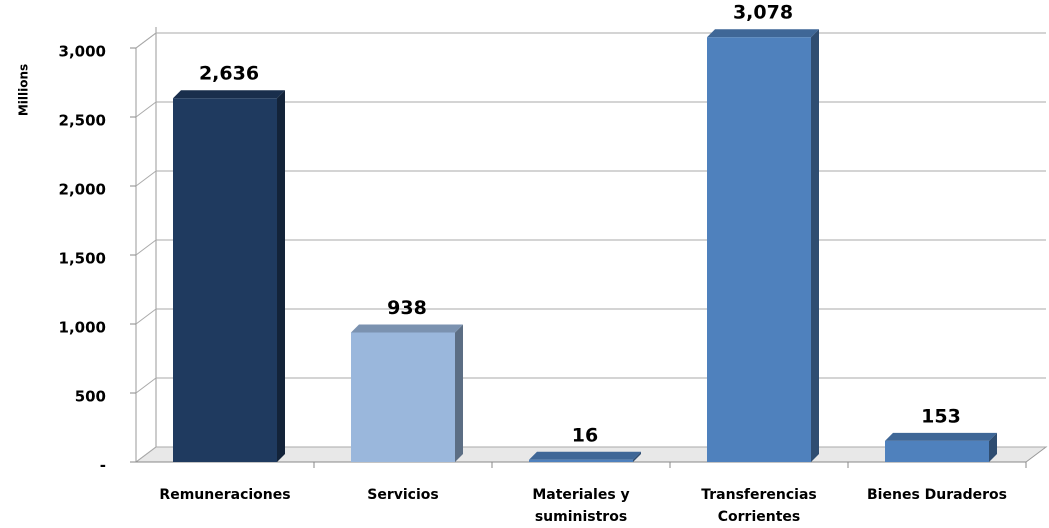 The height and width of the screenshot is (528, 1049). What do you see at coordinates (585, 435) in the screenshot?
I see `value-label: 16` at bounding box center [585, 435].